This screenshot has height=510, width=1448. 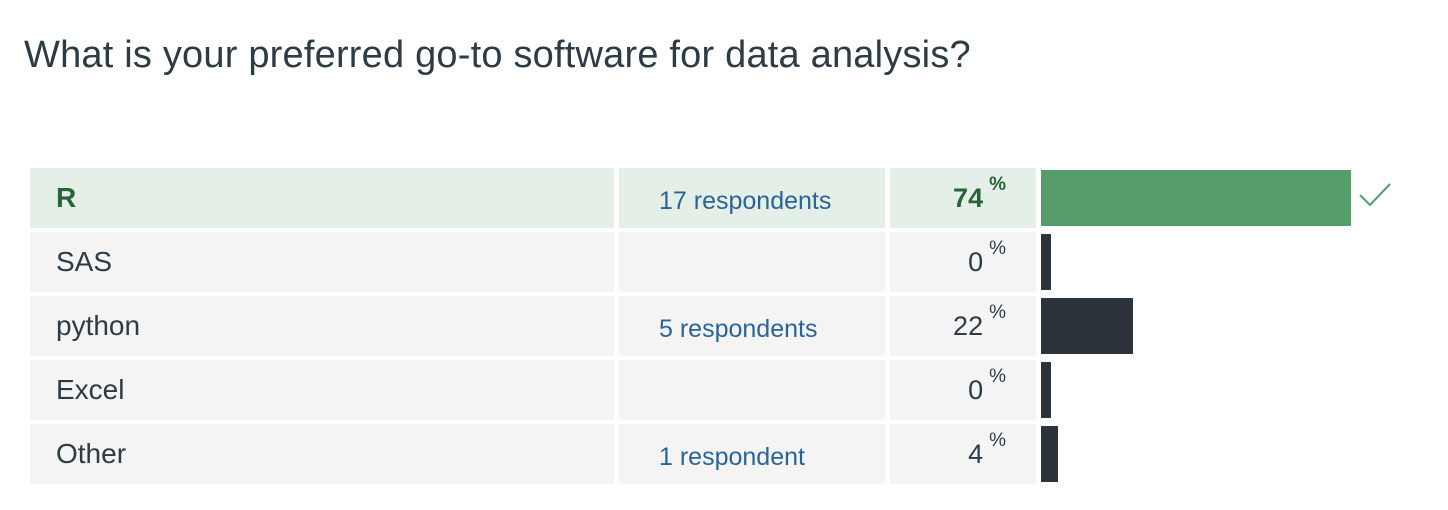 I want to click on answer-row: Excel 0%, so click(x=720, y=390).